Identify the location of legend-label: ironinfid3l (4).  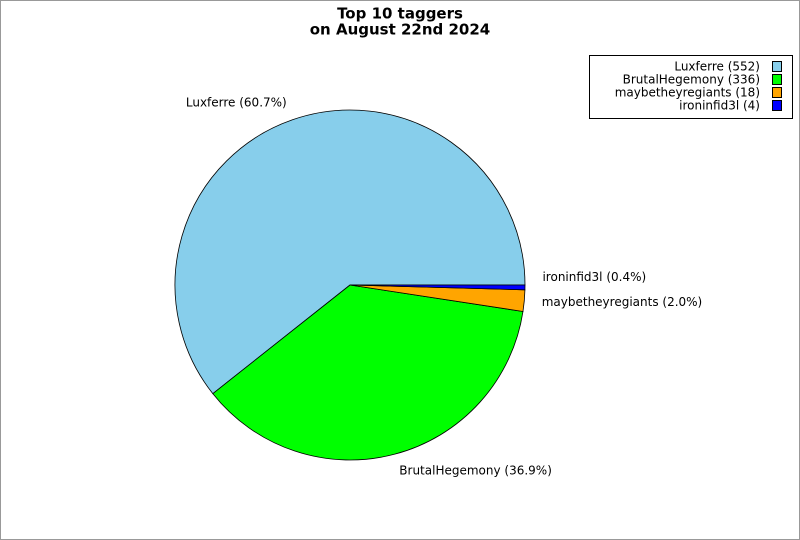
(719, 106).